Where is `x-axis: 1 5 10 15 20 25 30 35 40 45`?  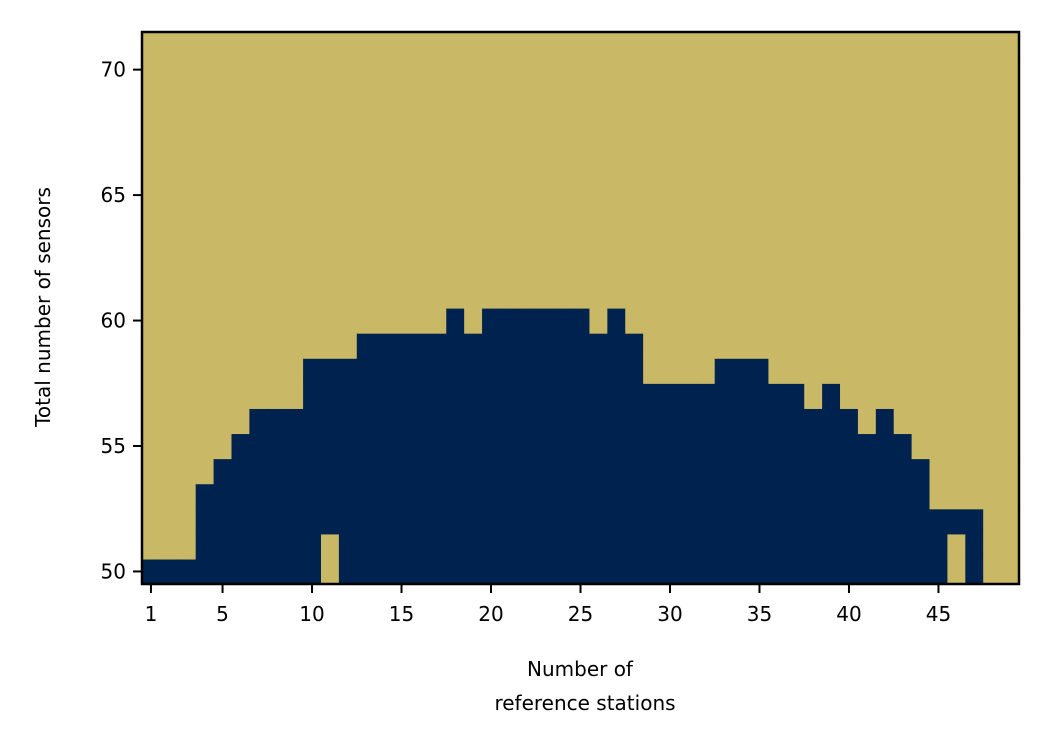
x-axis: 1 5 10 15 20 25 30 35 40 45 is located at coordinates (548, 605).